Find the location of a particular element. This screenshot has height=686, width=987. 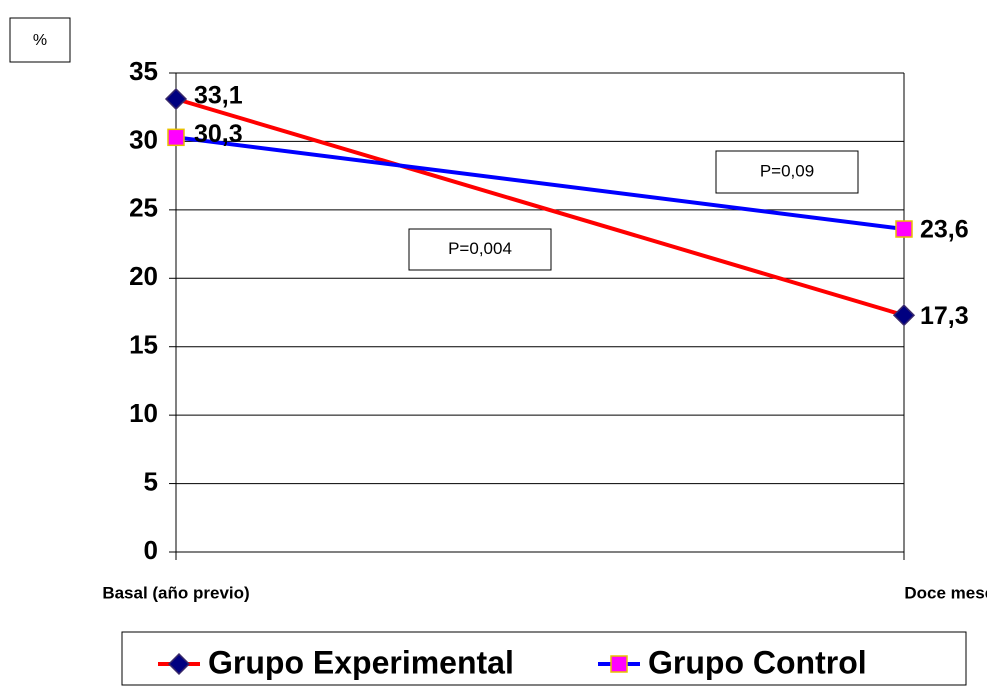

data-label: 17,3 is located at coordinates (944, 316).